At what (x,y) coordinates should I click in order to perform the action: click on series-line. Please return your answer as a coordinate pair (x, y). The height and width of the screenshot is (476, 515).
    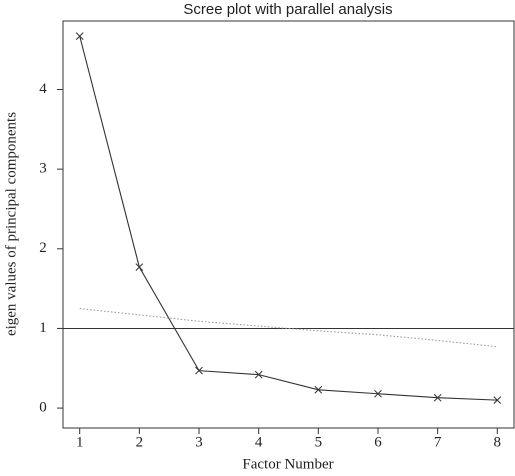
    Looking at the image, I should click on (288, 327).